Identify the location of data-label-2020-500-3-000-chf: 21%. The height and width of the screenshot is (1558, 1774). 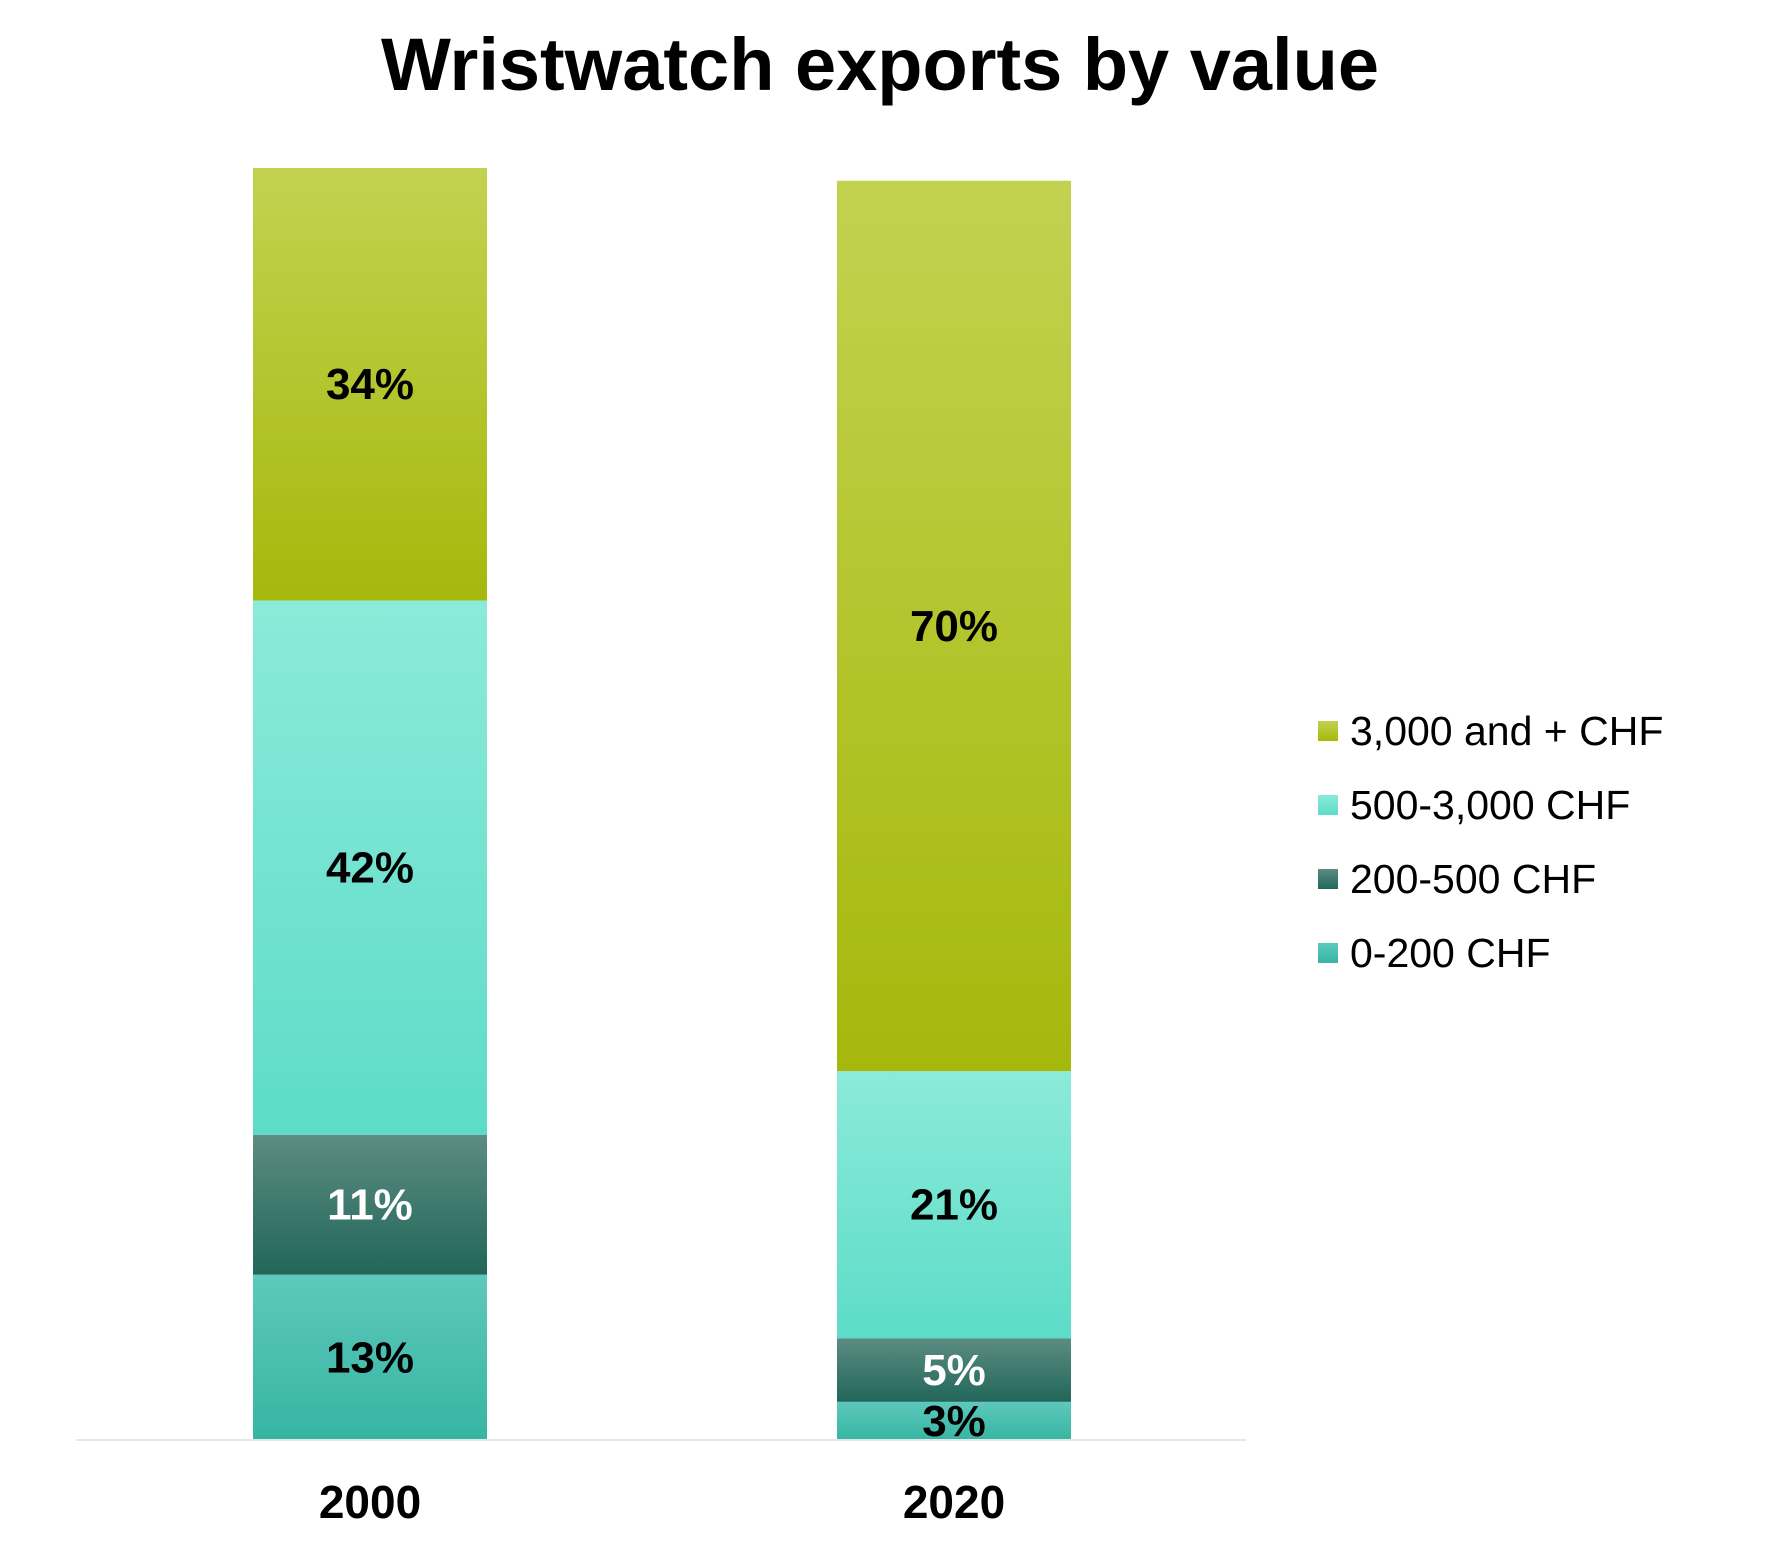
(954, 1205).